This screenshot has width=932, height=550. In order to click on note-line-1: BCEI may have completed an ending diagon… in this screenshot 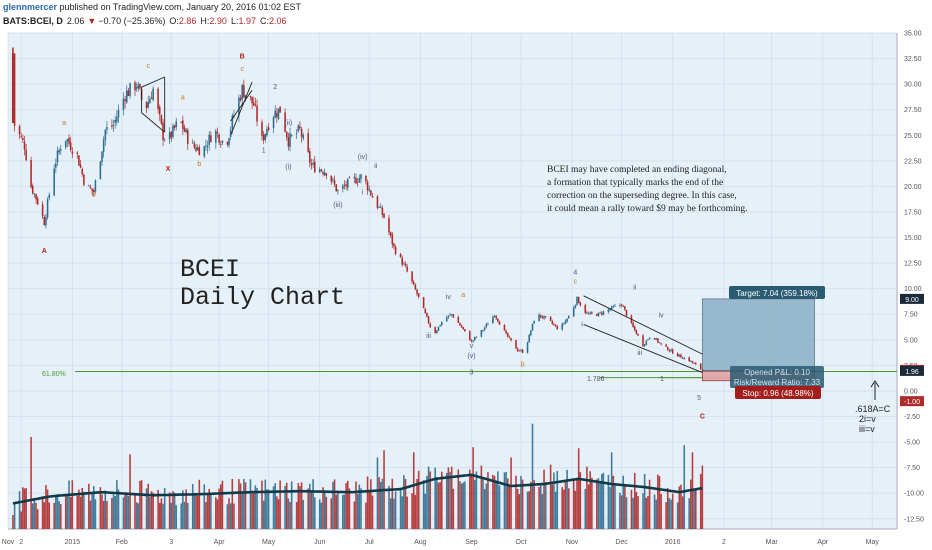, I will do `click(637, 170)`.